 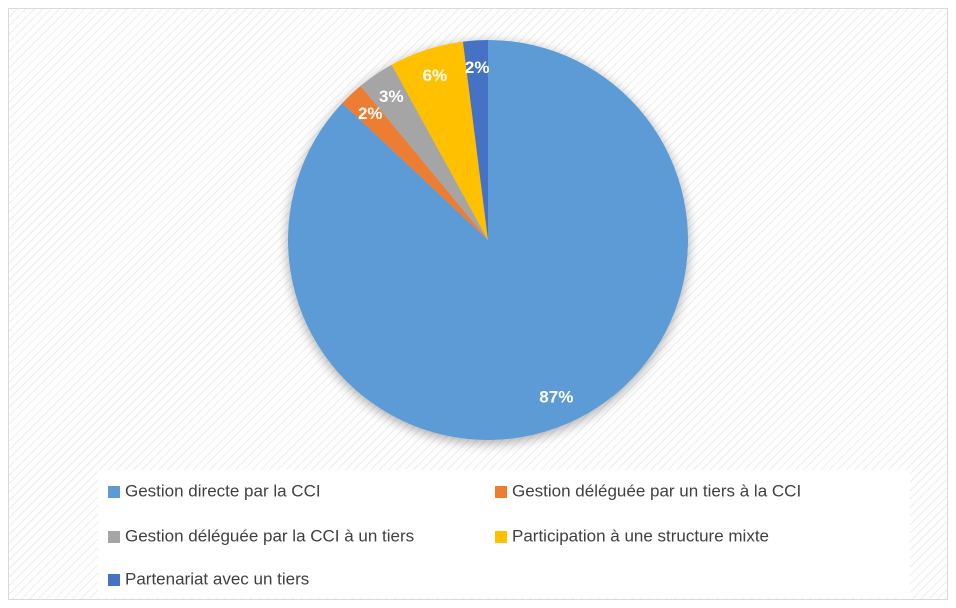 What do you see at coordinates (556, 396) in the screenshot?
I see `data-label: 87%` at bounding box center [556, 396].